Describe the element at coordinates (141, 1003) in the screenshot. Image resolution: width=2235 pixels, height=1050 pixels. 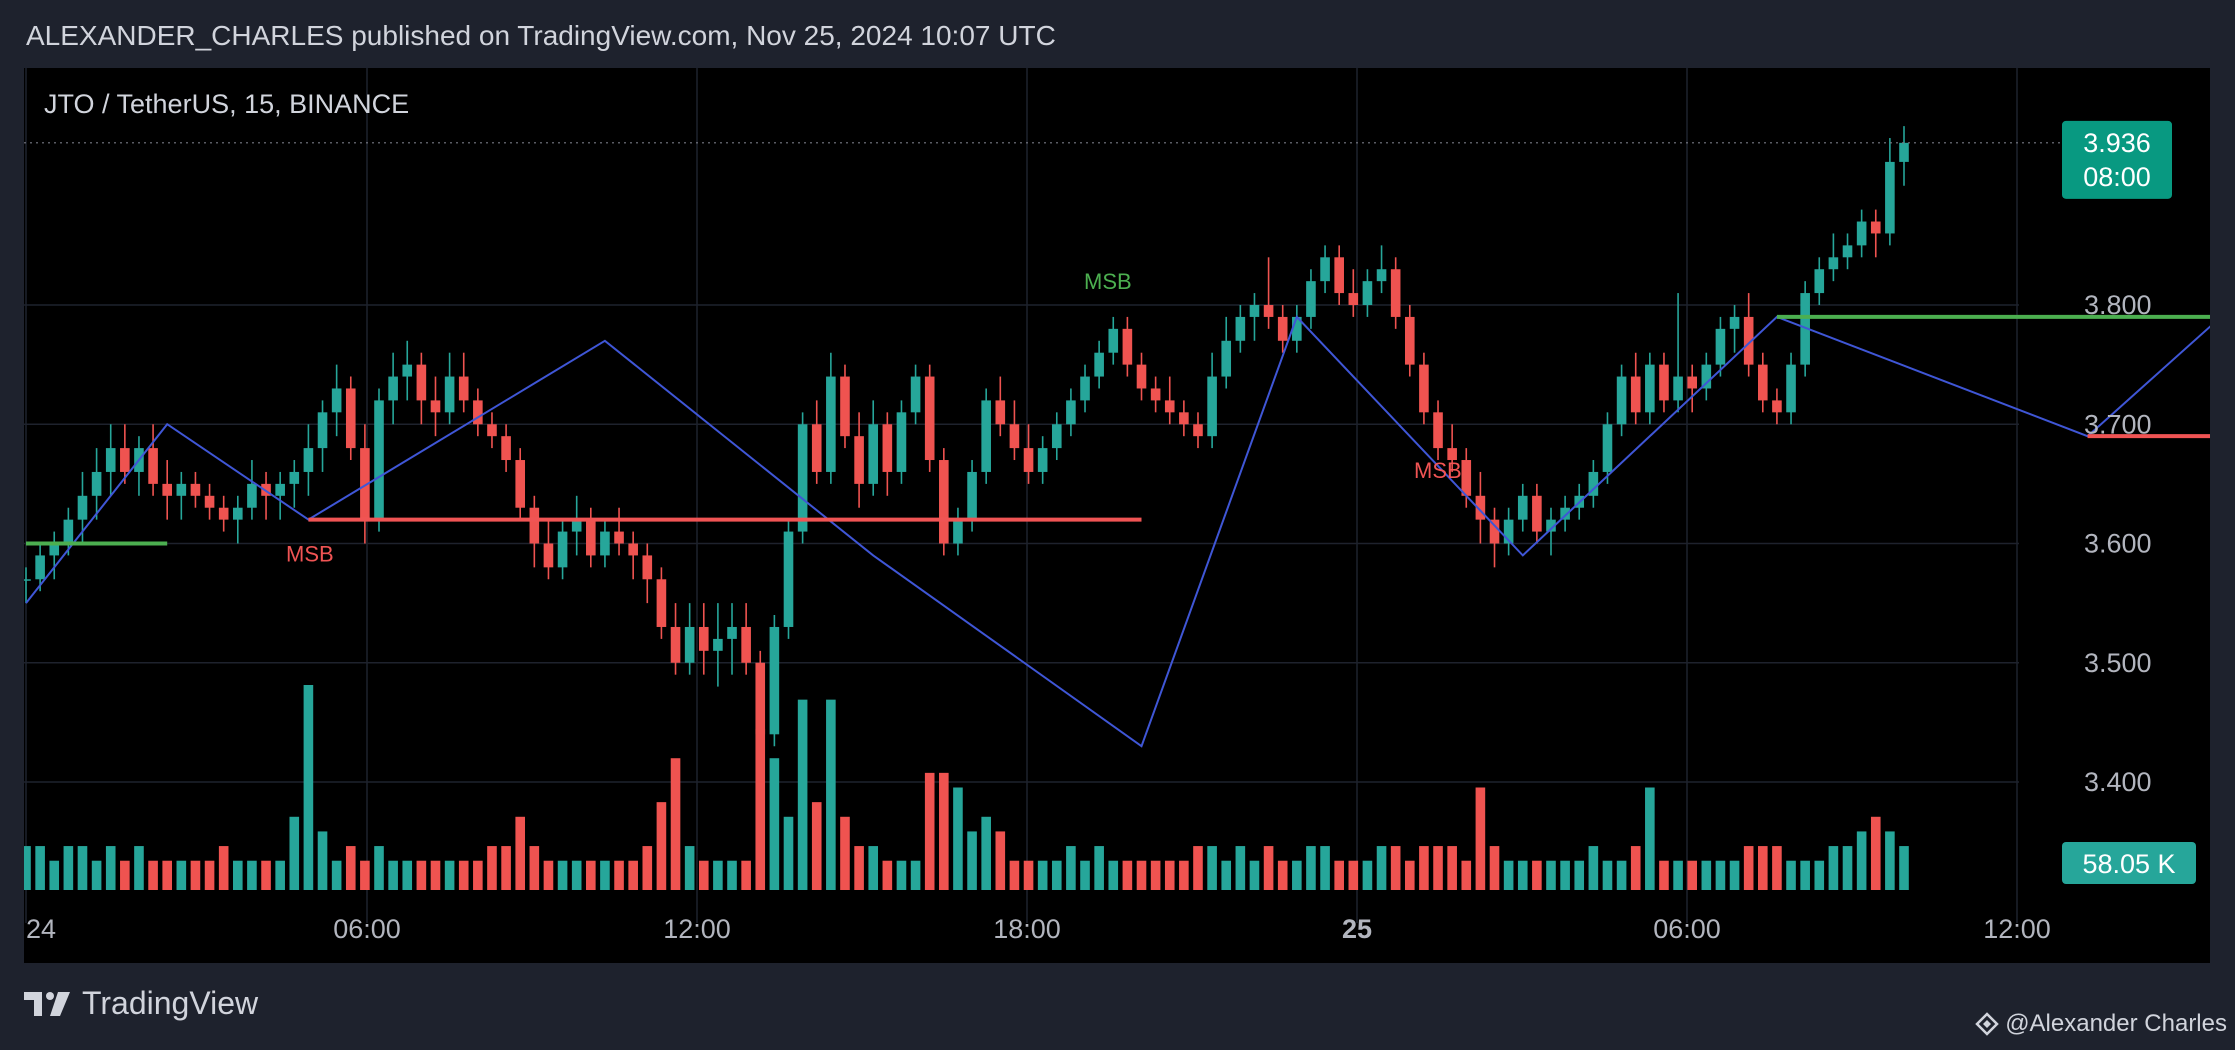
I see `tradingview-brand: TradingView` at that location.